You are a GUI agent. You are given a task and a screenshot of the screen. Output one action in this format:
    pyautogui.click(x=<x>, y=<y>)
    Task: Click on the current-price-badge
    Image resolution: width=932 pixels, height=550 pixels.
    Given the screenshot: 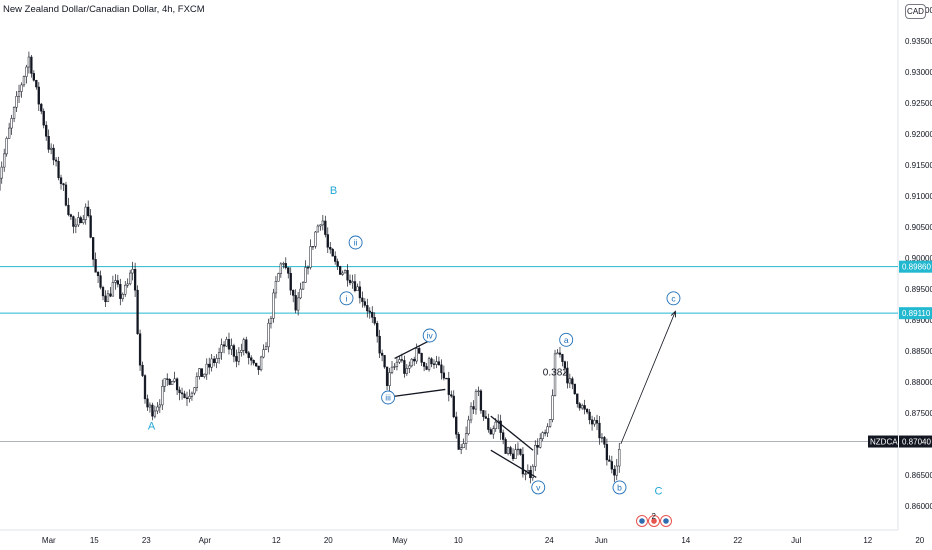 What is the action you would take?
    pyautogui.click(x=915, y=441)
    